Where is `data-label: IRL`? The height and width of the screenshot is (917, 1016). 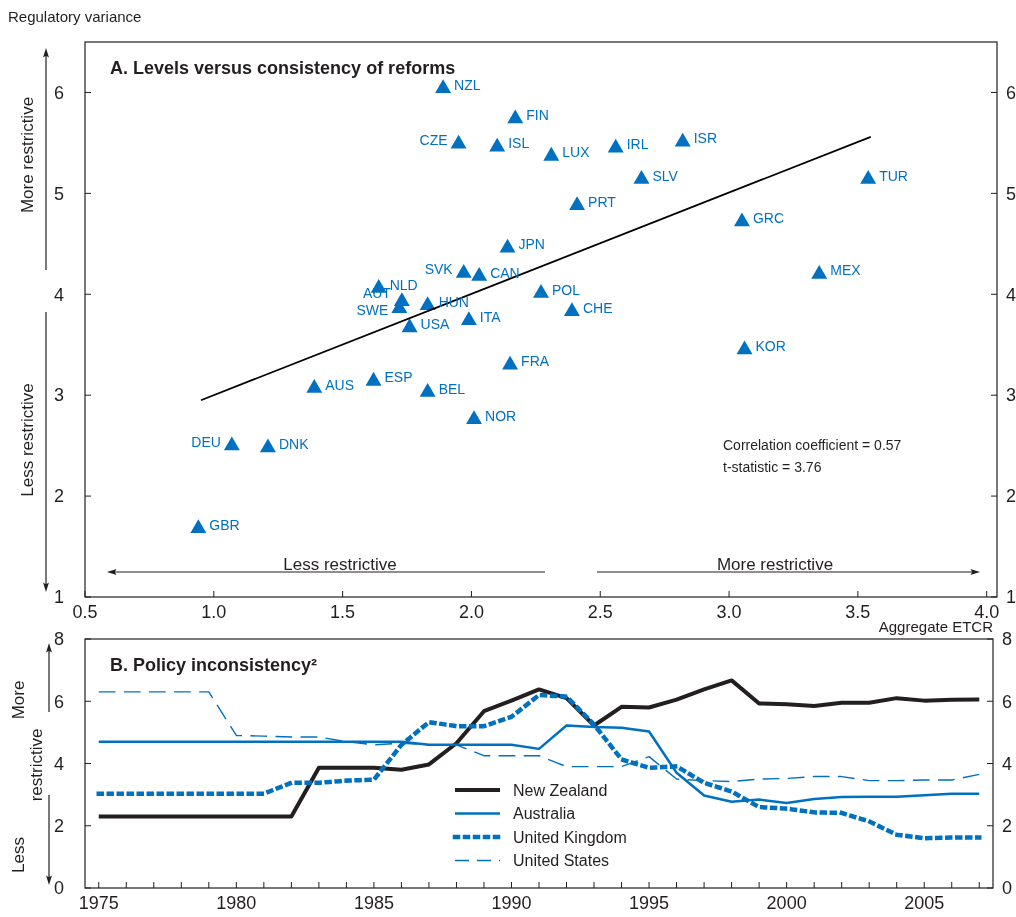
data-label: IRL is located at coordinates (637, 144).